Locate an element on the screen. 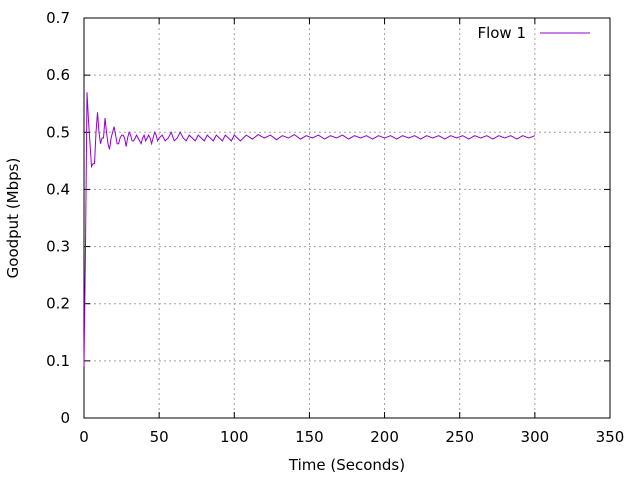 The image size is (640, 480). y-tick-label: 0.7 is located at coordinates (58, 18).